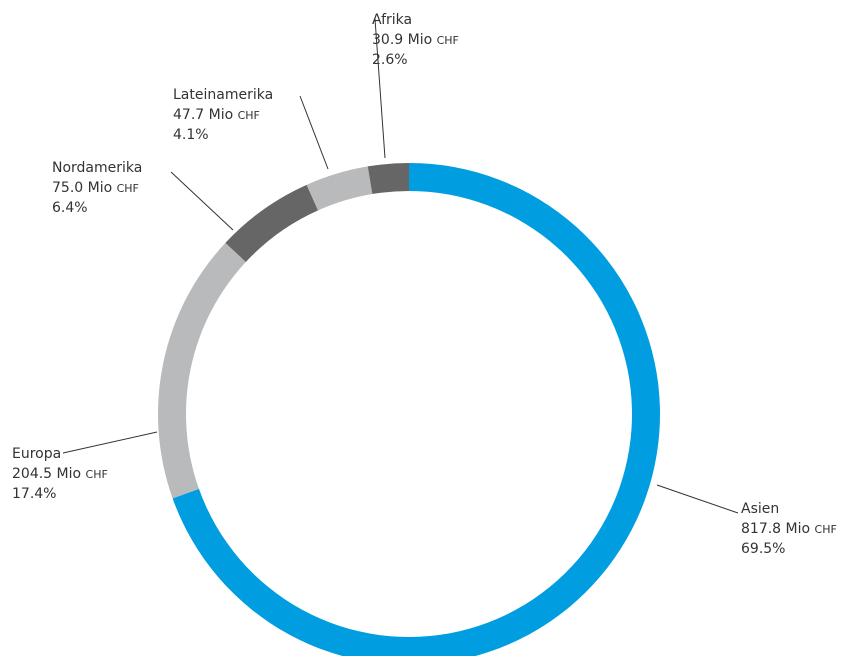  What do you see at coordinates (697, 499) in the screenshot?
I see `leader-line-asien` at bounding box center [697, 499].